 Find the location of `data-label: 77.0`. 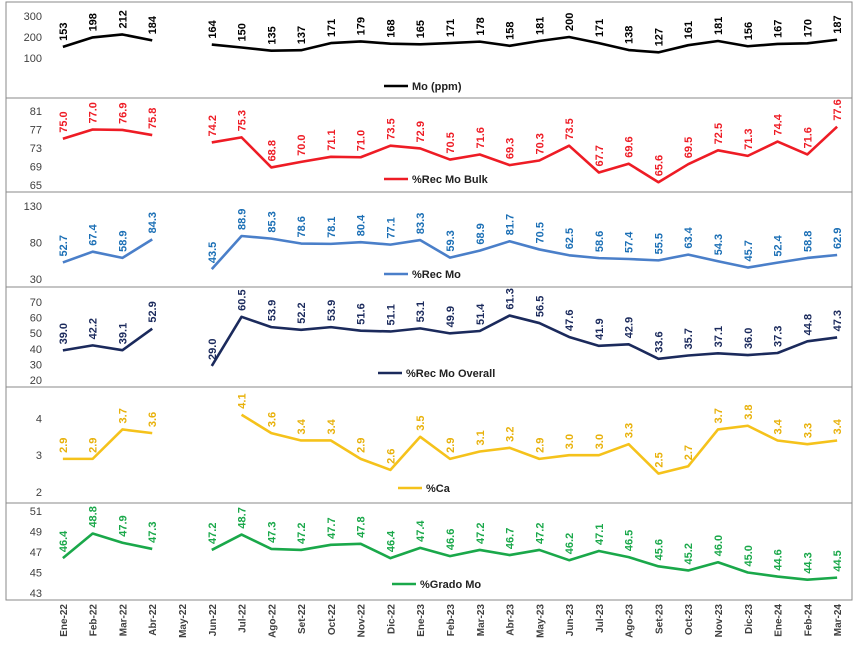

data-label: 77.0 is located at coordinates (94, 112).